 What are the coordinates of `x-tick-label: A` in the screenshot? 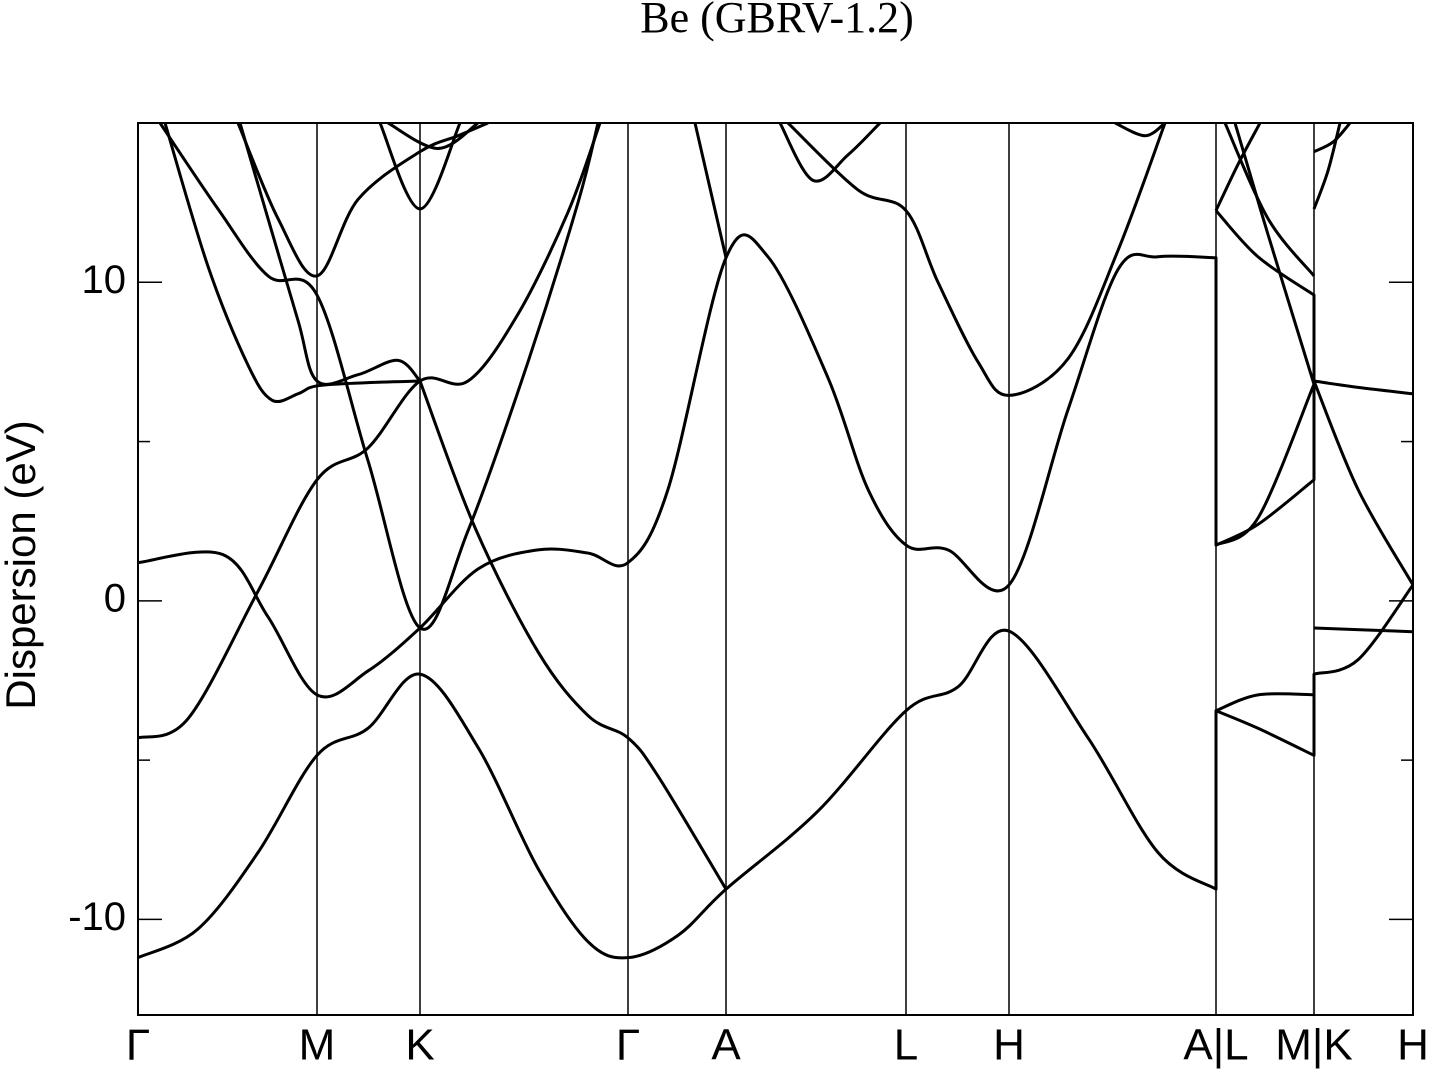 It's located at (726, 1045).